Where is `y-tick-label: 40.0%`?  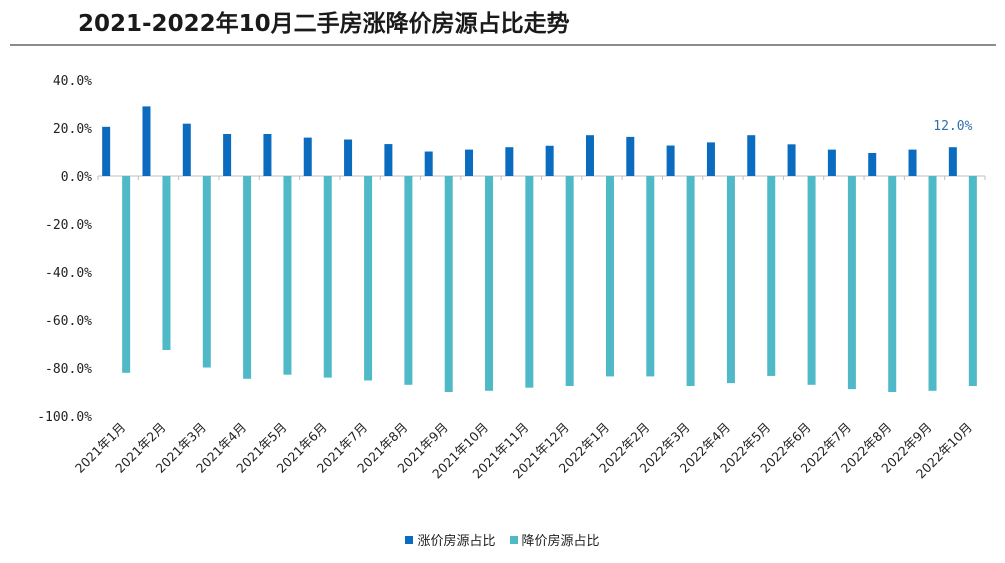 y-tick-label: 40.0% is located at coordinates (72, 81).